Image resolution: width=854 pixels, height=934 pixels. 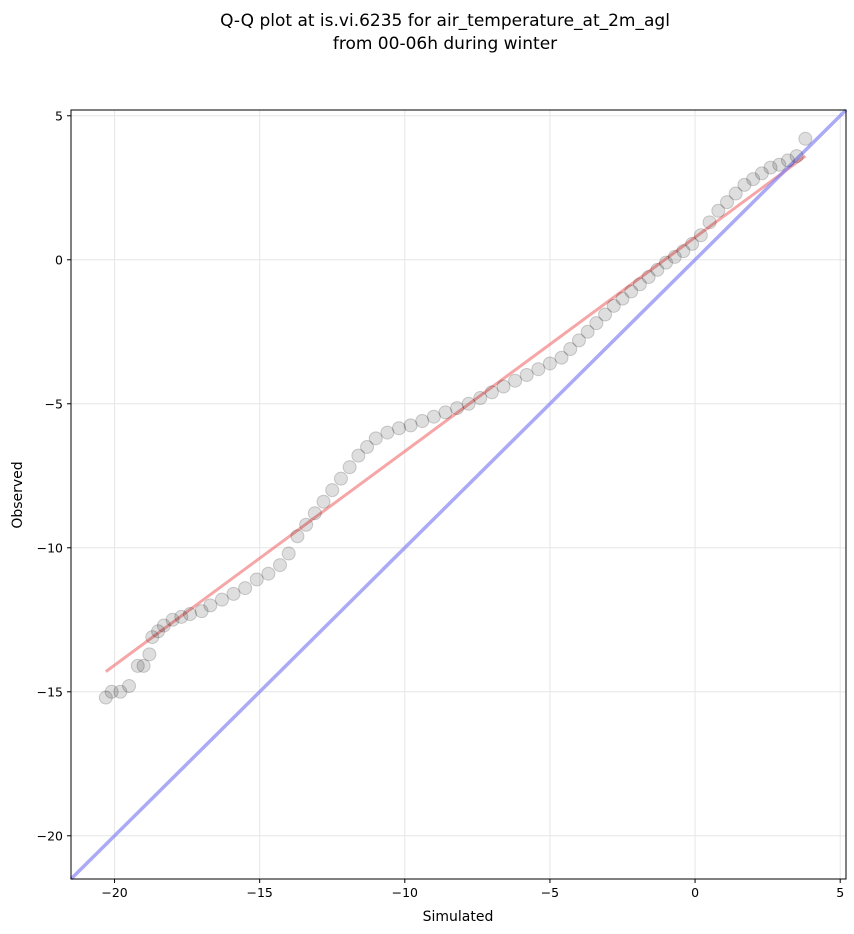 What do you see at coordinates (458, 917) in the screenshot?
I see `x-axis-label: Simulated` at bounding box center [458, 917].